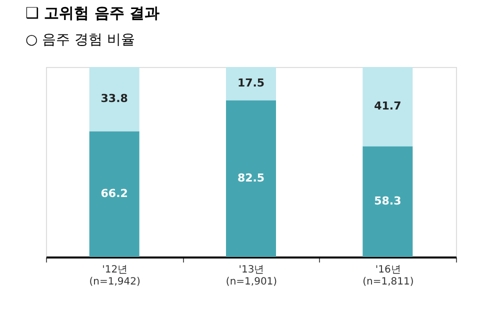 Image resolution: width=483 pixels, height=327 pixels. Describe the element at coordinates (93, 13) in the screenshot. I see `chart-title: ❑ 고위험 음주 결과` at that location.